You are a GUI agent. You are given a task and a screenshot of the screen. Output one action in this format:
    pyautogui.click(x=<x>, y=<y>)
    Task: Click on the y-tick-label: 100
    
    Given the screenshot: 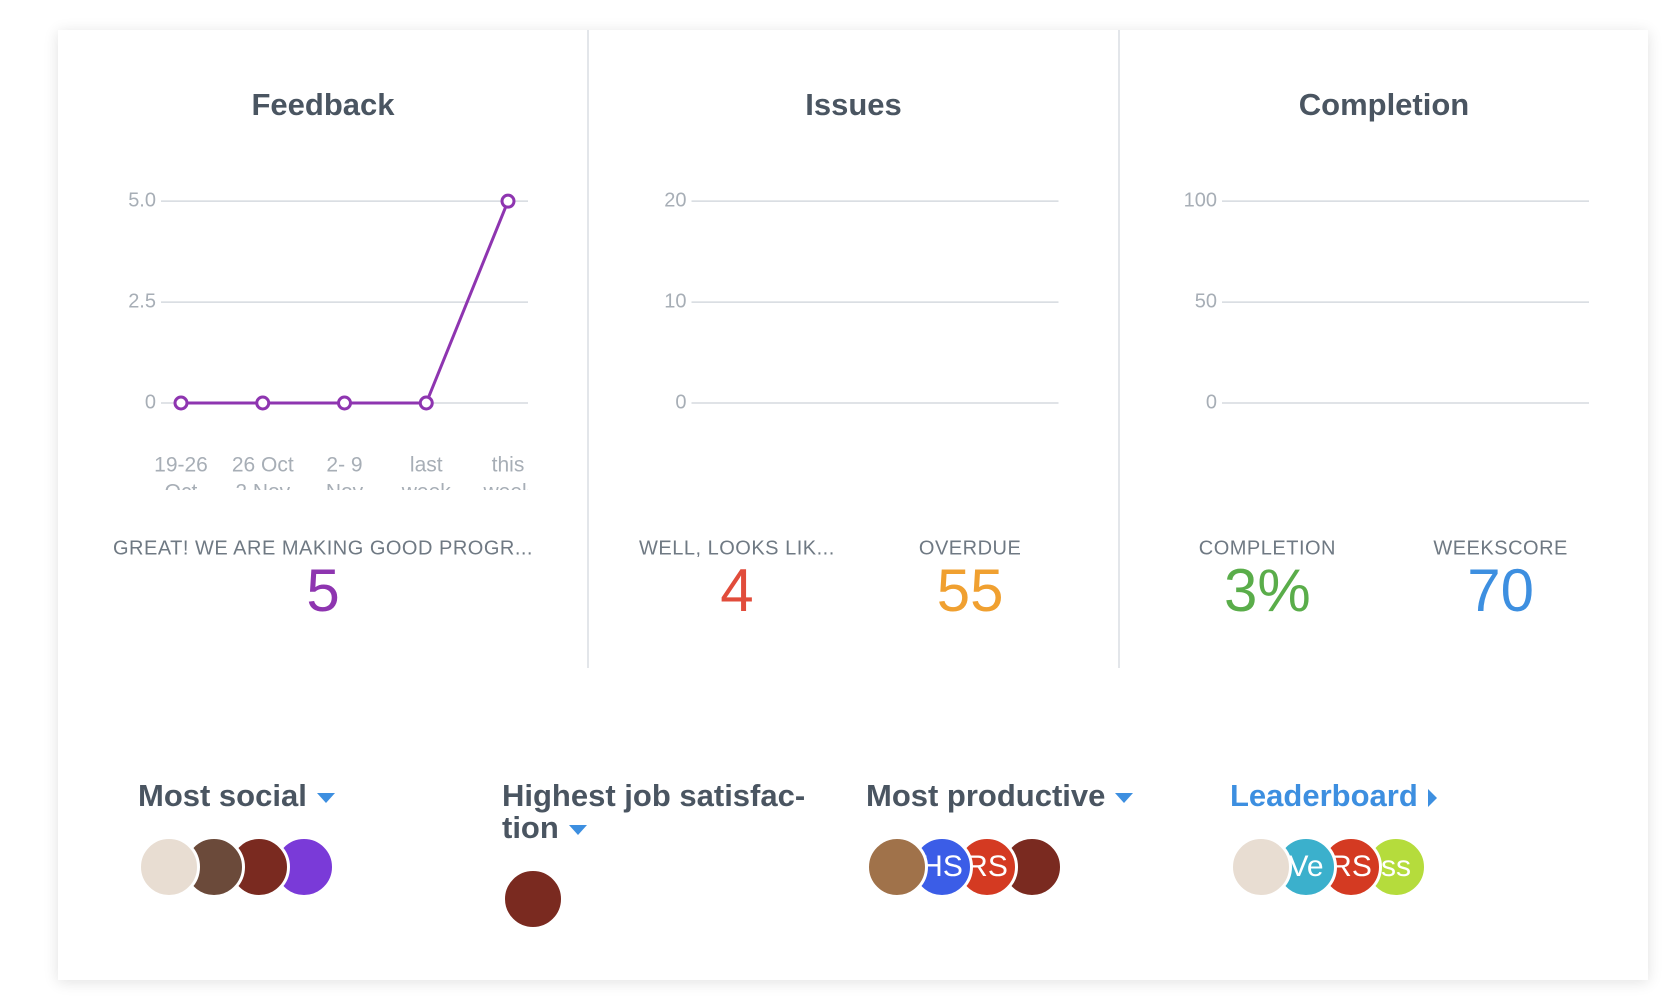 What is the action you would take?
    pyautogui.click(x=1200, y=200)
    